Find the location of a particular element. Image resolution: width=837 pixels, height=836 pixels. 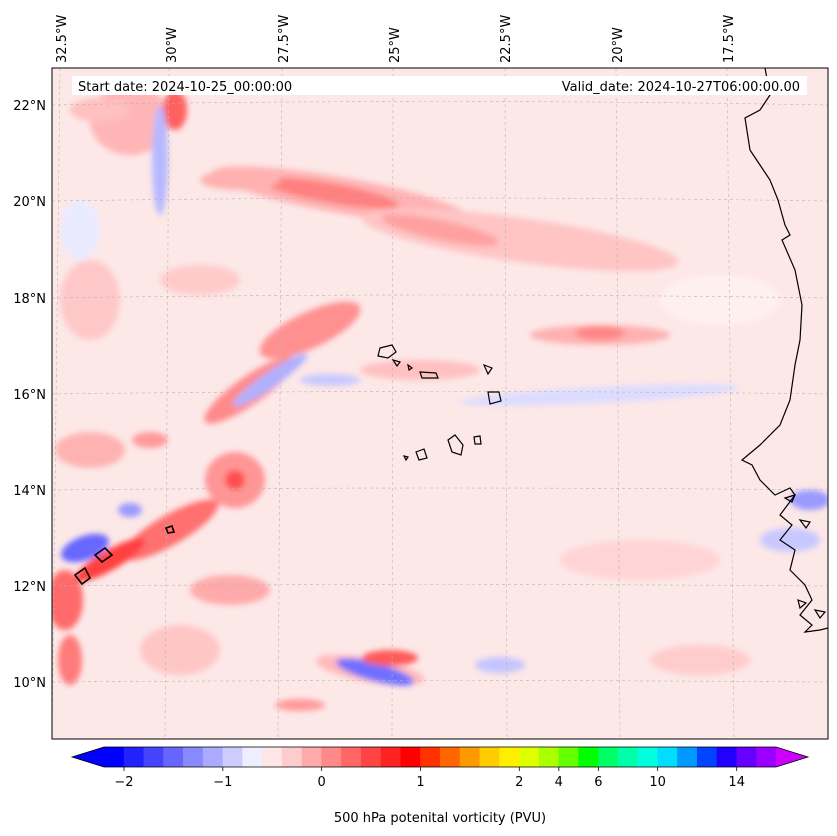

pv-high-contours is located at coordinates (124, 555).